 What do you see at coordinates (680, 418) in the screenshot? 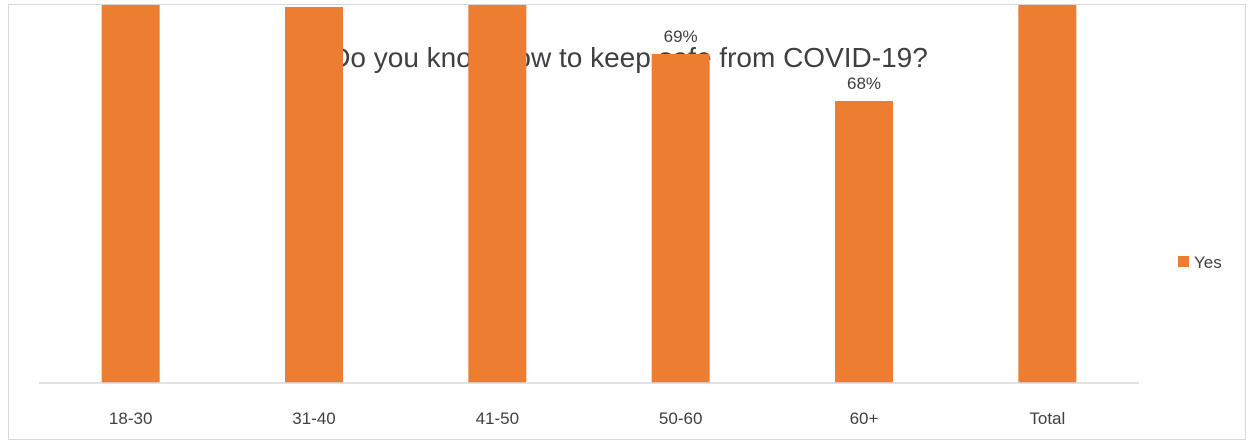
I see `x-tick-label: 50-60` at bounding box center [680, 418].